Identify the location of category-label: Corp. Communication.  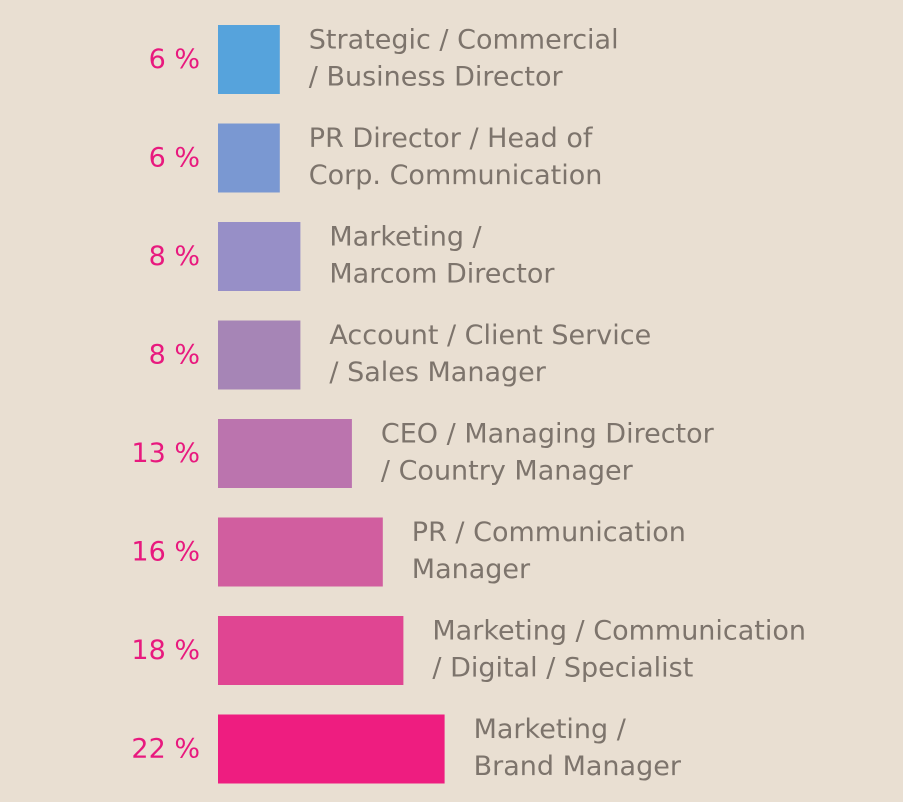
(456, 175).